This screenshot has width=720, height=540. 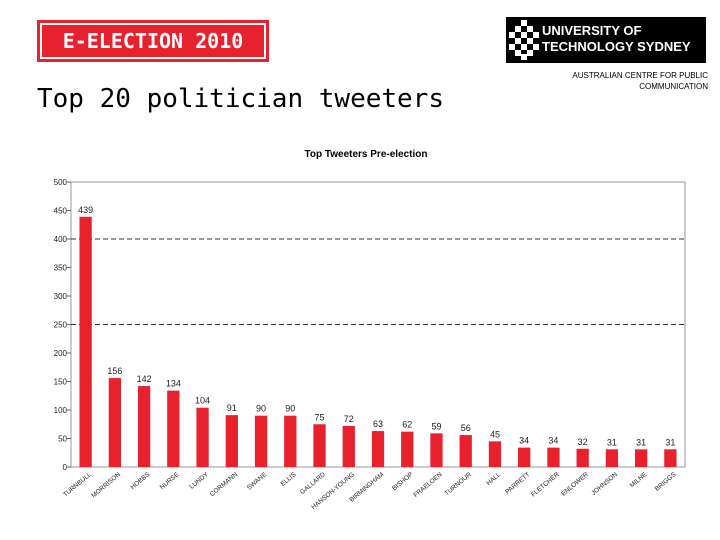 What do you see at coordinates (428, 485) in the screenshot?
I see `x-tick-label: FRAELOEN` at bounding box center [428, 485].